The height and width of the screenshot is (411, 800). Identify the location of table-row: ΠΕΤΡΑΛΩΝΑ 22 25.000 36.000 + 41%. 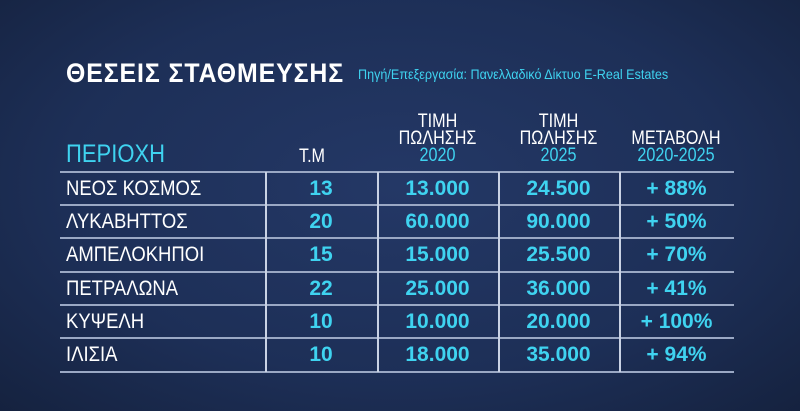
(397, 288).